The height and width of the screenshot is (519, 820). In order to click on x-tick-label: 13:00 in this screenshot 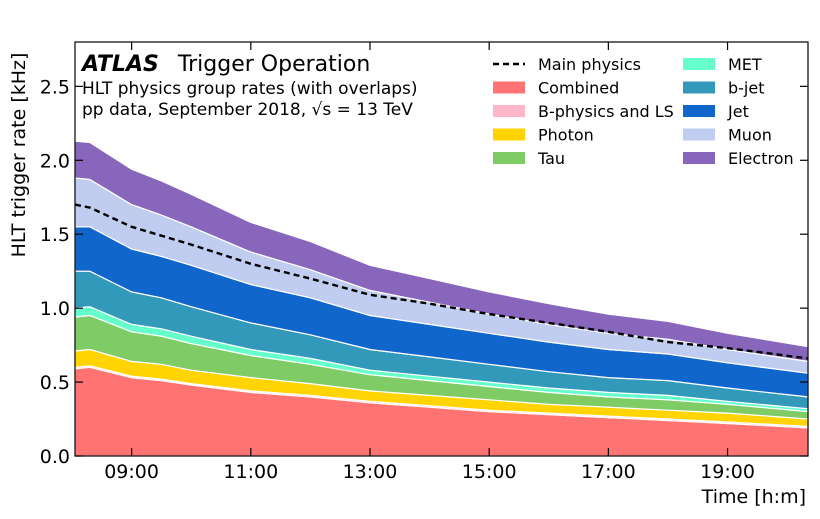, I will do `click(370, 472)`.